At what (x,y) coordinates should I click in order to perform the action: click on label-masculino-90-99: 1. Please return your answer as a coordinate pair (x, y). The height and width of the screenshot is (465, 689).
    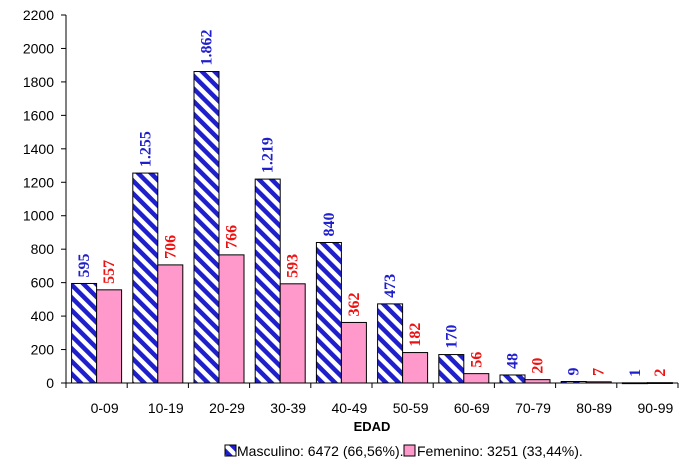
    Looking at the image, I should click on (635, 373).